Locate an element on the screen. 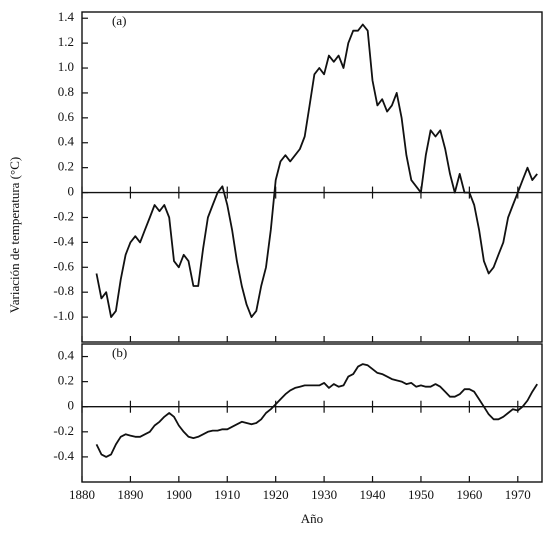 The image size is (550, 534). y-tick-label: 0.8 is located at coordinates (66, 91).